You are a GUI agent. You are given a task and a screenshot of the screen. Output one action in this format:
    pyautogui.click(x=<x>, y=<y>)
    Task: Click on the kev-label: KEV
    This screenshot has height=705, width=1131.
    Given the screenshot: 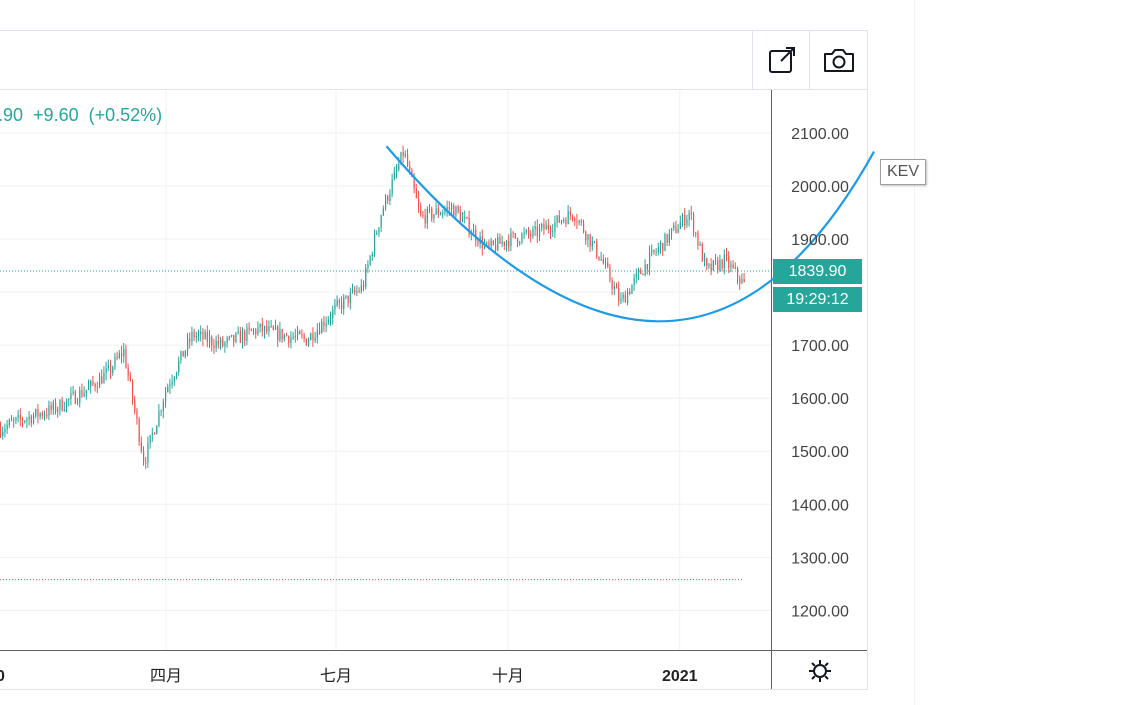 What is the action you would take?
    pyautogui.click(x=903, y=172)
    